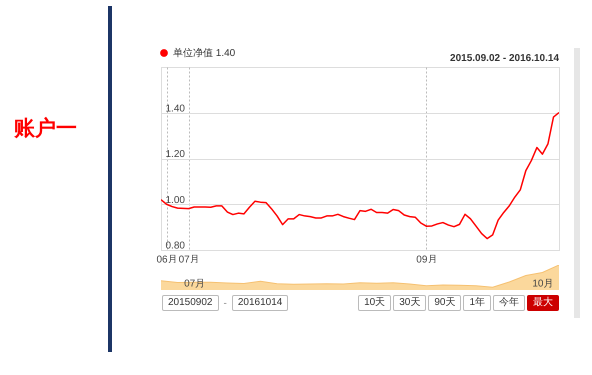  What do you see at coordinates (176, 200) in the screenshot?
I see `y-tick-label: 1.00` at bounding box center [176, 200].